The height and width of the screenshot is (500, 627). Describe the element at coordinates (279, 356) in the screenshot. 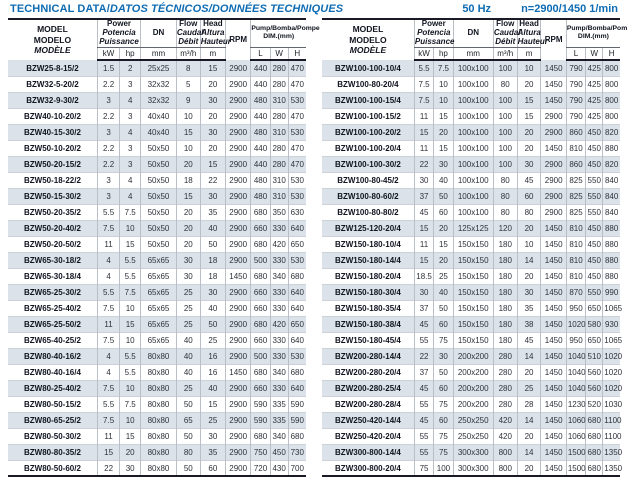

I see `value-cell: 330` at that location.